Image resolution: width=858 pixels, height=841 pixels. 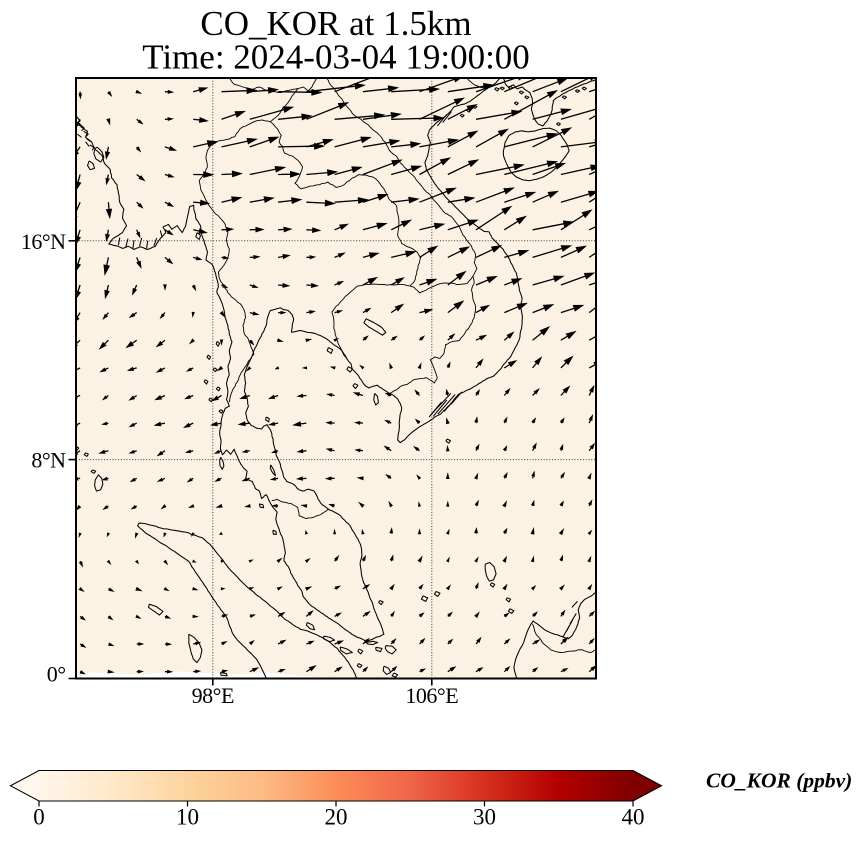 What do you see at coordinates (336, 57) in the screenshot?
I see `svg-text: Time: 2024-03-04 19:00:00` at bounding box center [336, 57].